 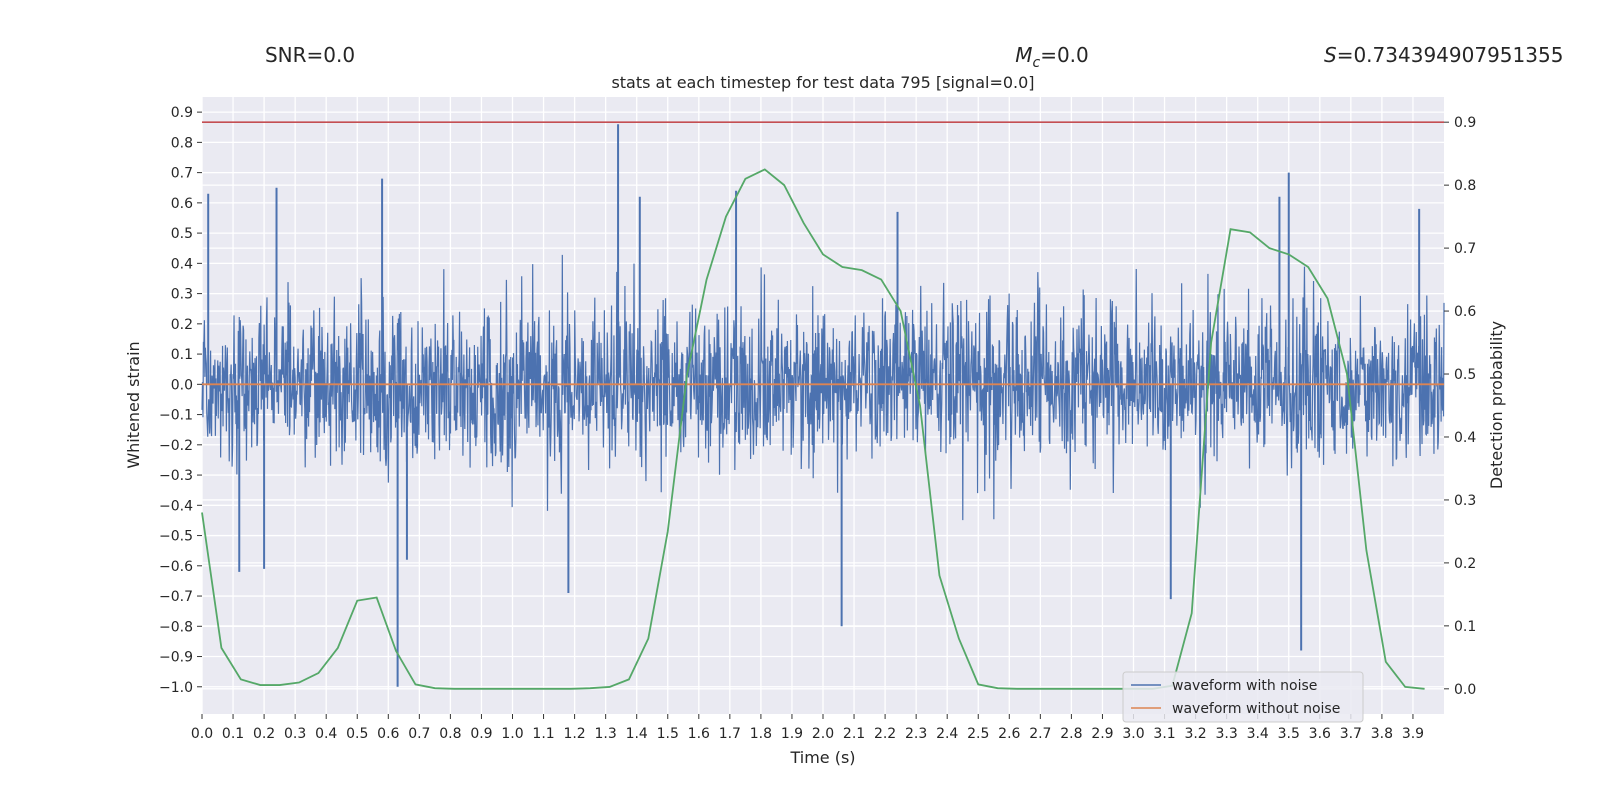 What do you see at coordinates (182, 204) in the screenshot?
I see `left-y-tick-label-3: 0.6` at bounding box center [182, 204].